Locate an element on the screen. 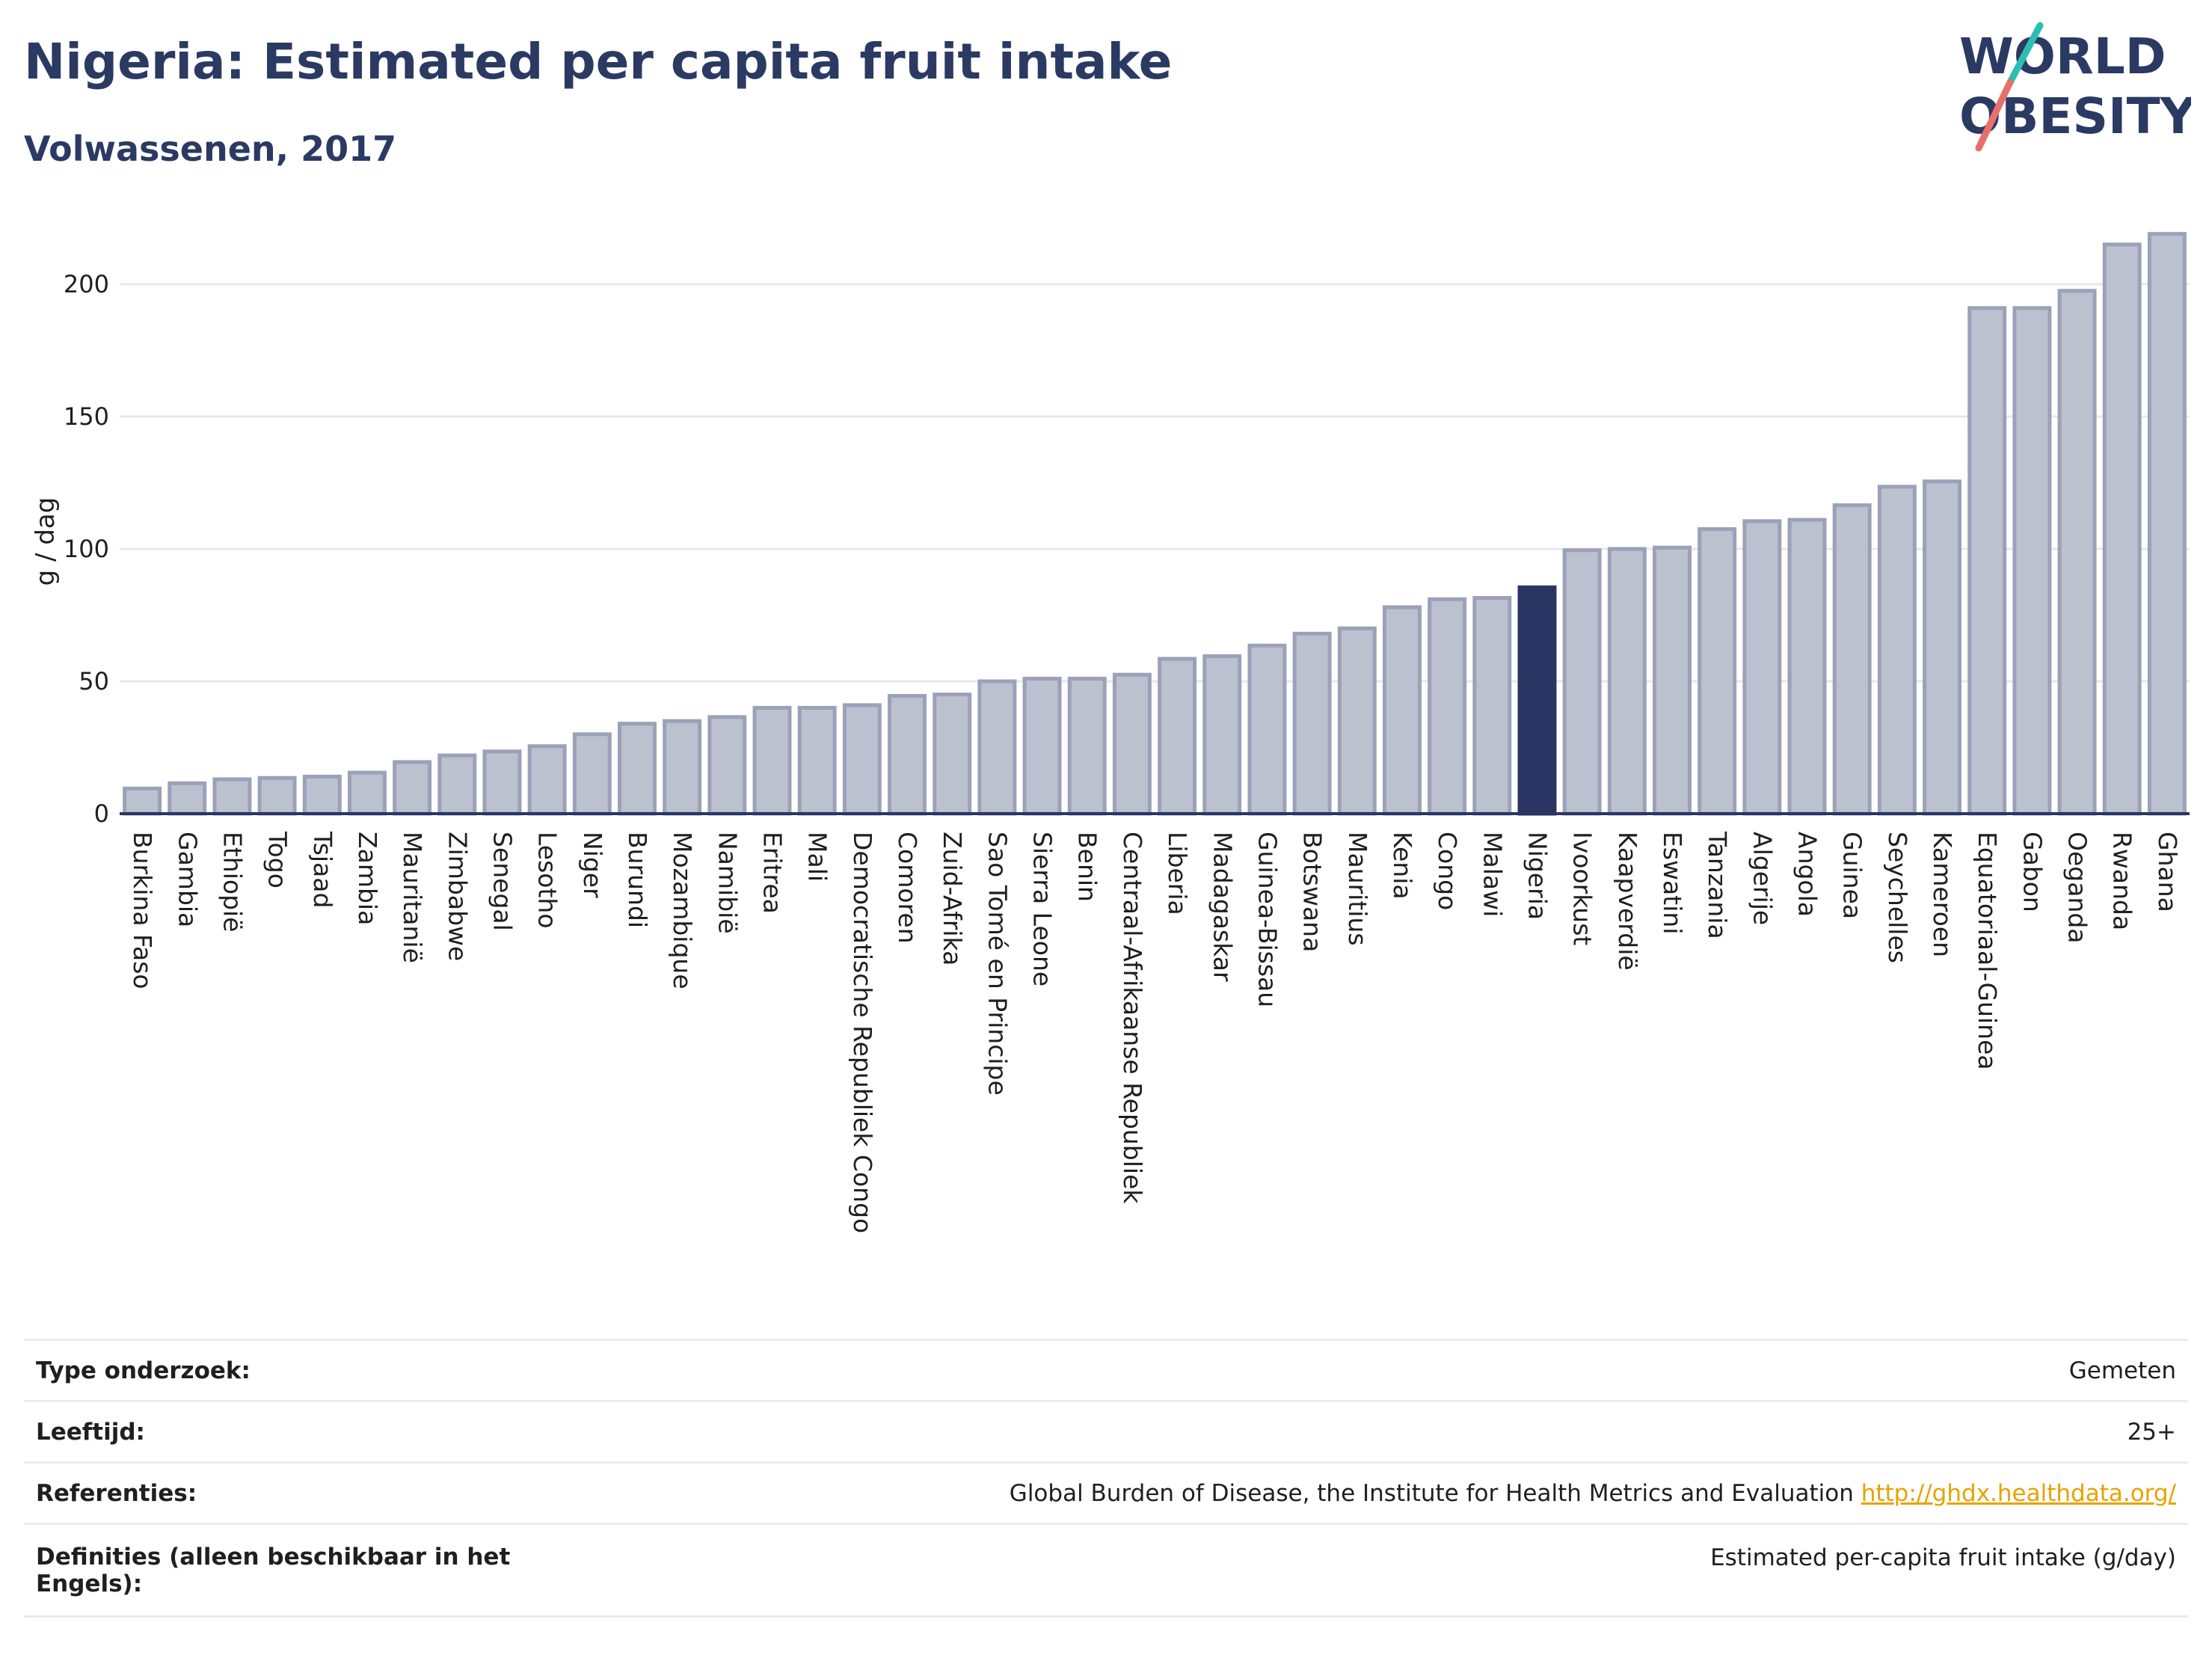 This screenshot has width=2212, height=1655. page-subtitle: Volwassenen, 2017 is located at coordinates (210, 149).